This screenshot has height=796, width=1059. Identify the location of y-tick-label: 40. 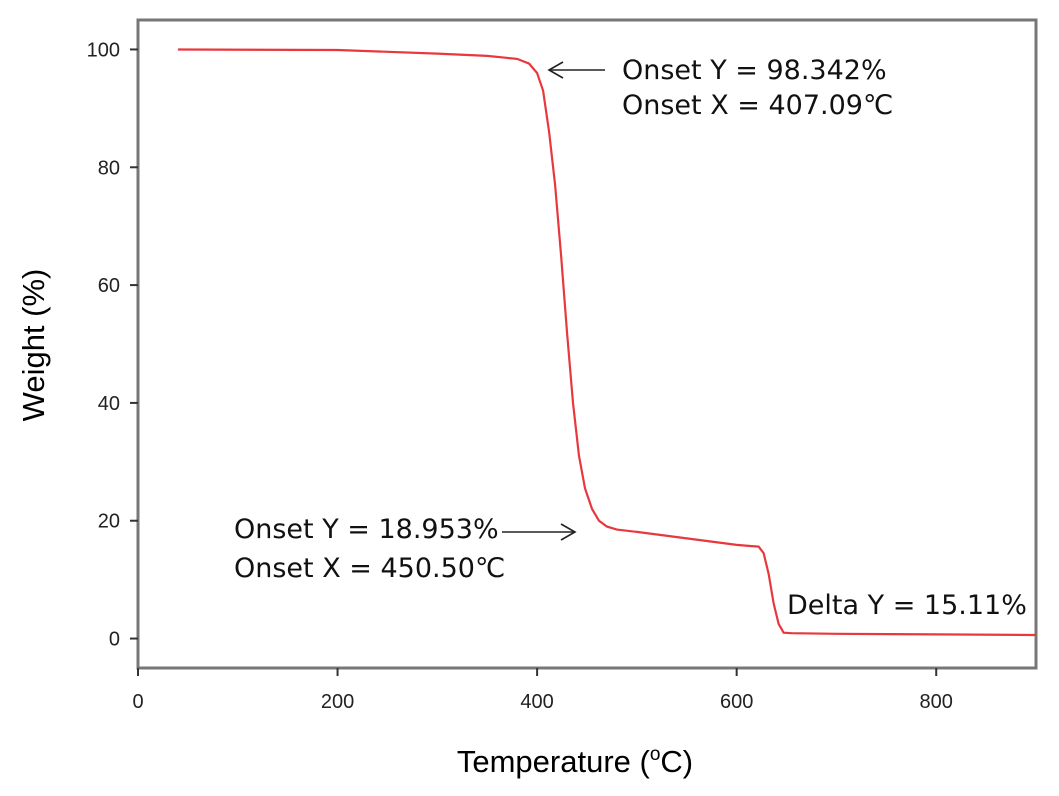
(109, 404).